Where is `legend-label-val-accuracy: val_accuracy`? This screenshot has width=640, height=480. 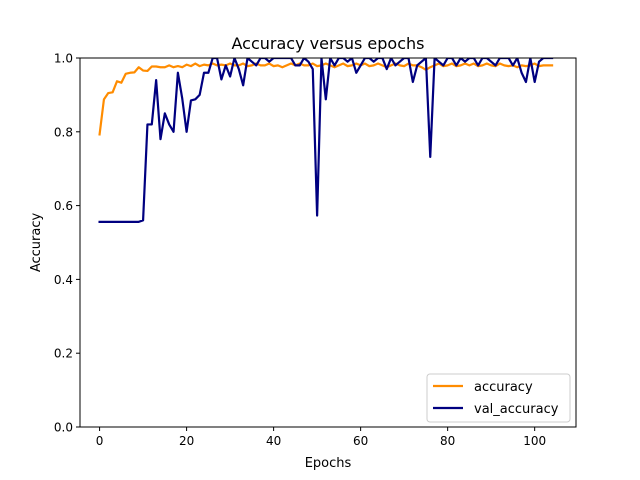 legend-label-val-accuracy: val_accuracy is located at coordinates (516, 409).